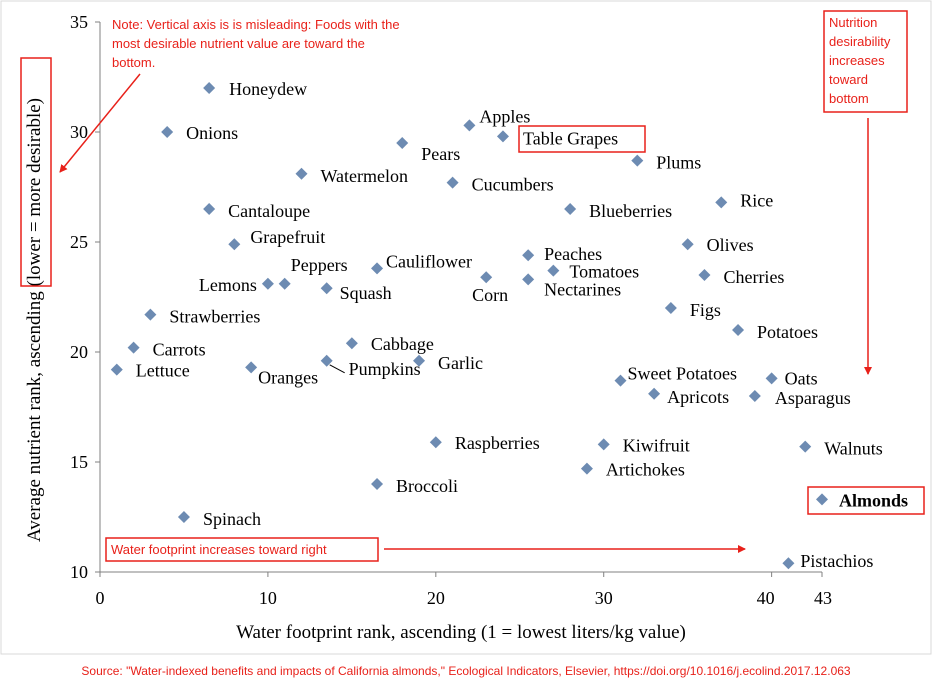 This screenshot has height=681, width=932. Describe the element at coordinates (678, 163) in the screenshot. I see `label-plums: Plums` at that location.